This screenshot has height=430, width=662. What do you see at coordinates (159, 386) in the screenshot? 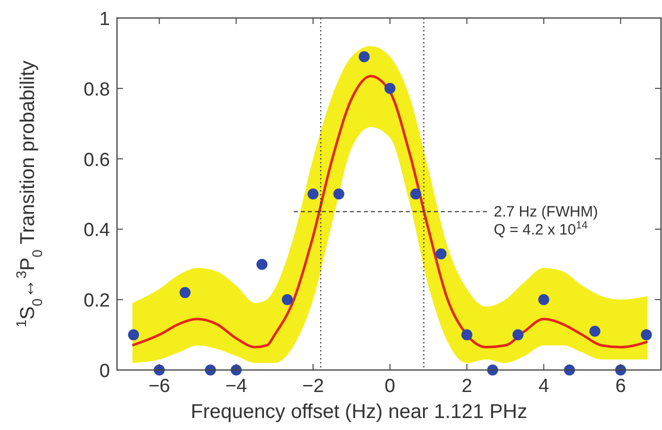
I see `x-tick-label: −6` at bounding box center [159, 386].